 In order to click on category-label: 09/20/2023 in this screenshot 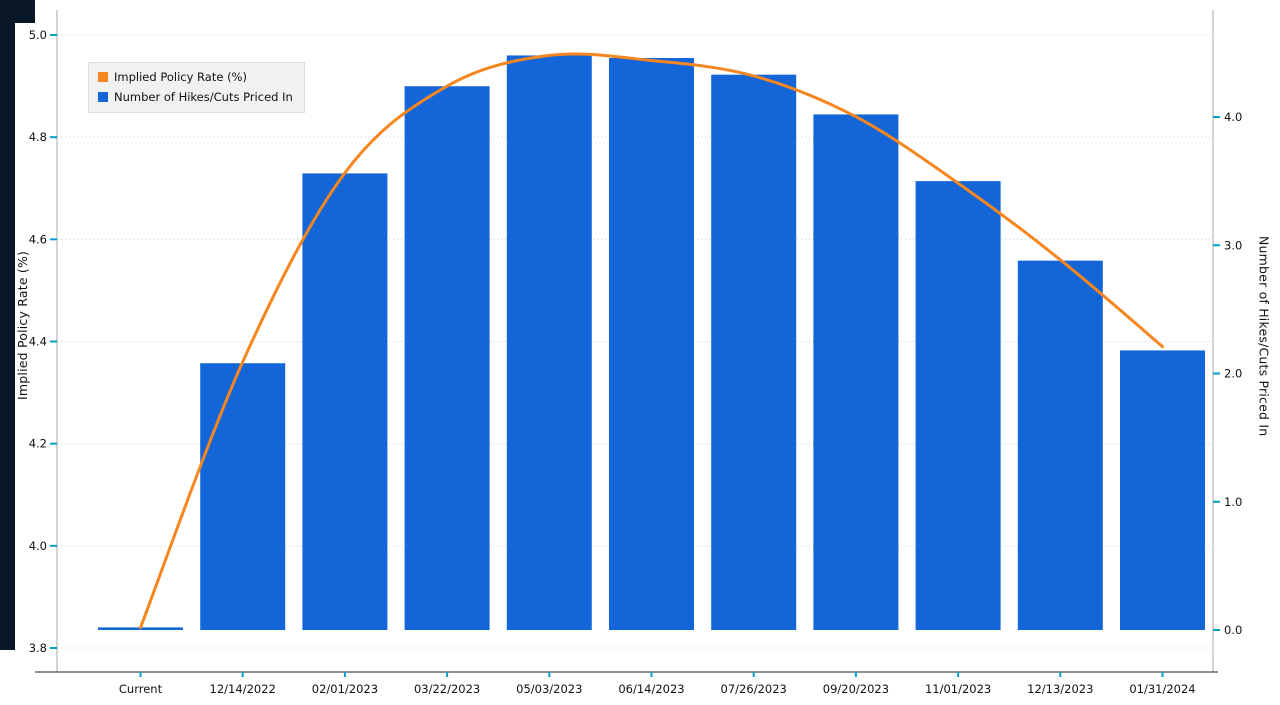, I will do `click(856, 689)`.